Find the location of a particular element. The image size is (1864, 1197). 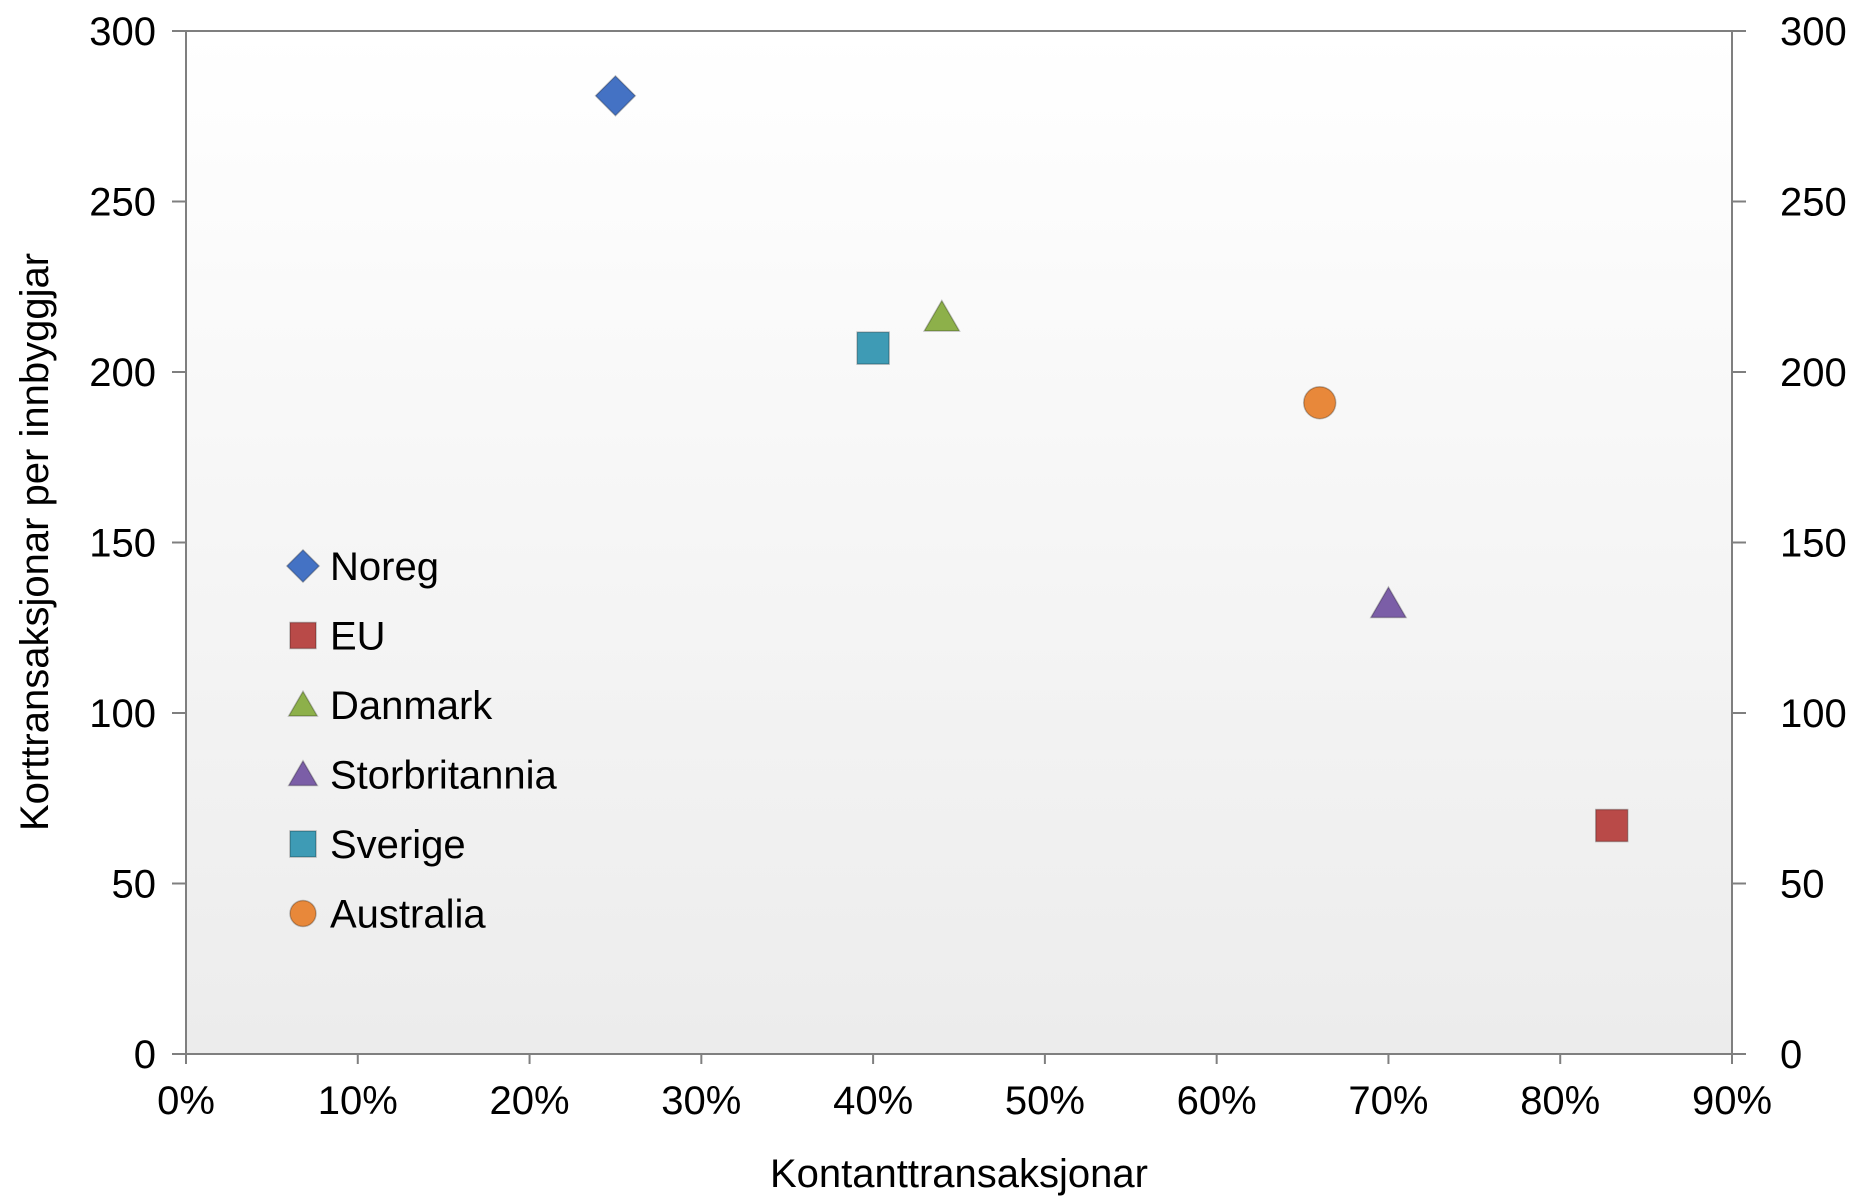

x-tick-label: 60% is located at coordinates (1217, 1101).